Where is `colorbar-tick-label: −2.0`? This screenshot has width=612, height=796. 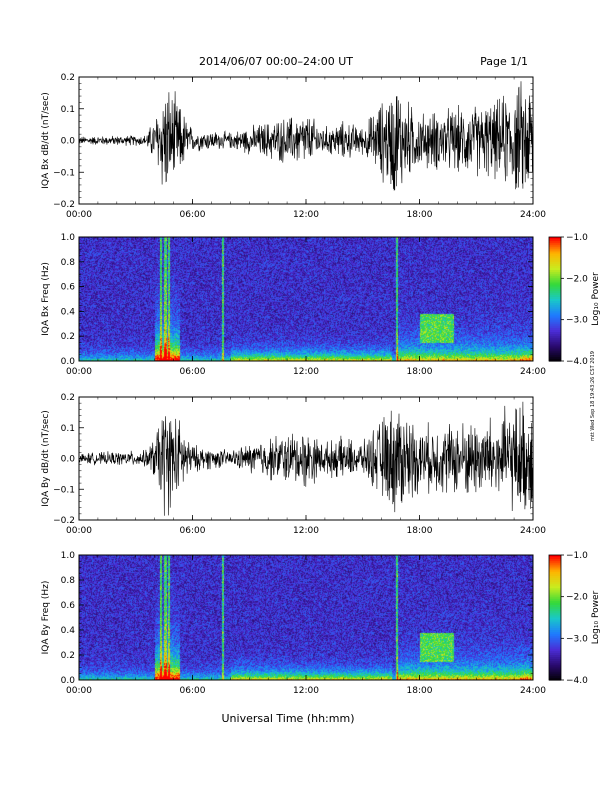 colorbar-tick-label: −2.0 is located at coordinates (577, 598).